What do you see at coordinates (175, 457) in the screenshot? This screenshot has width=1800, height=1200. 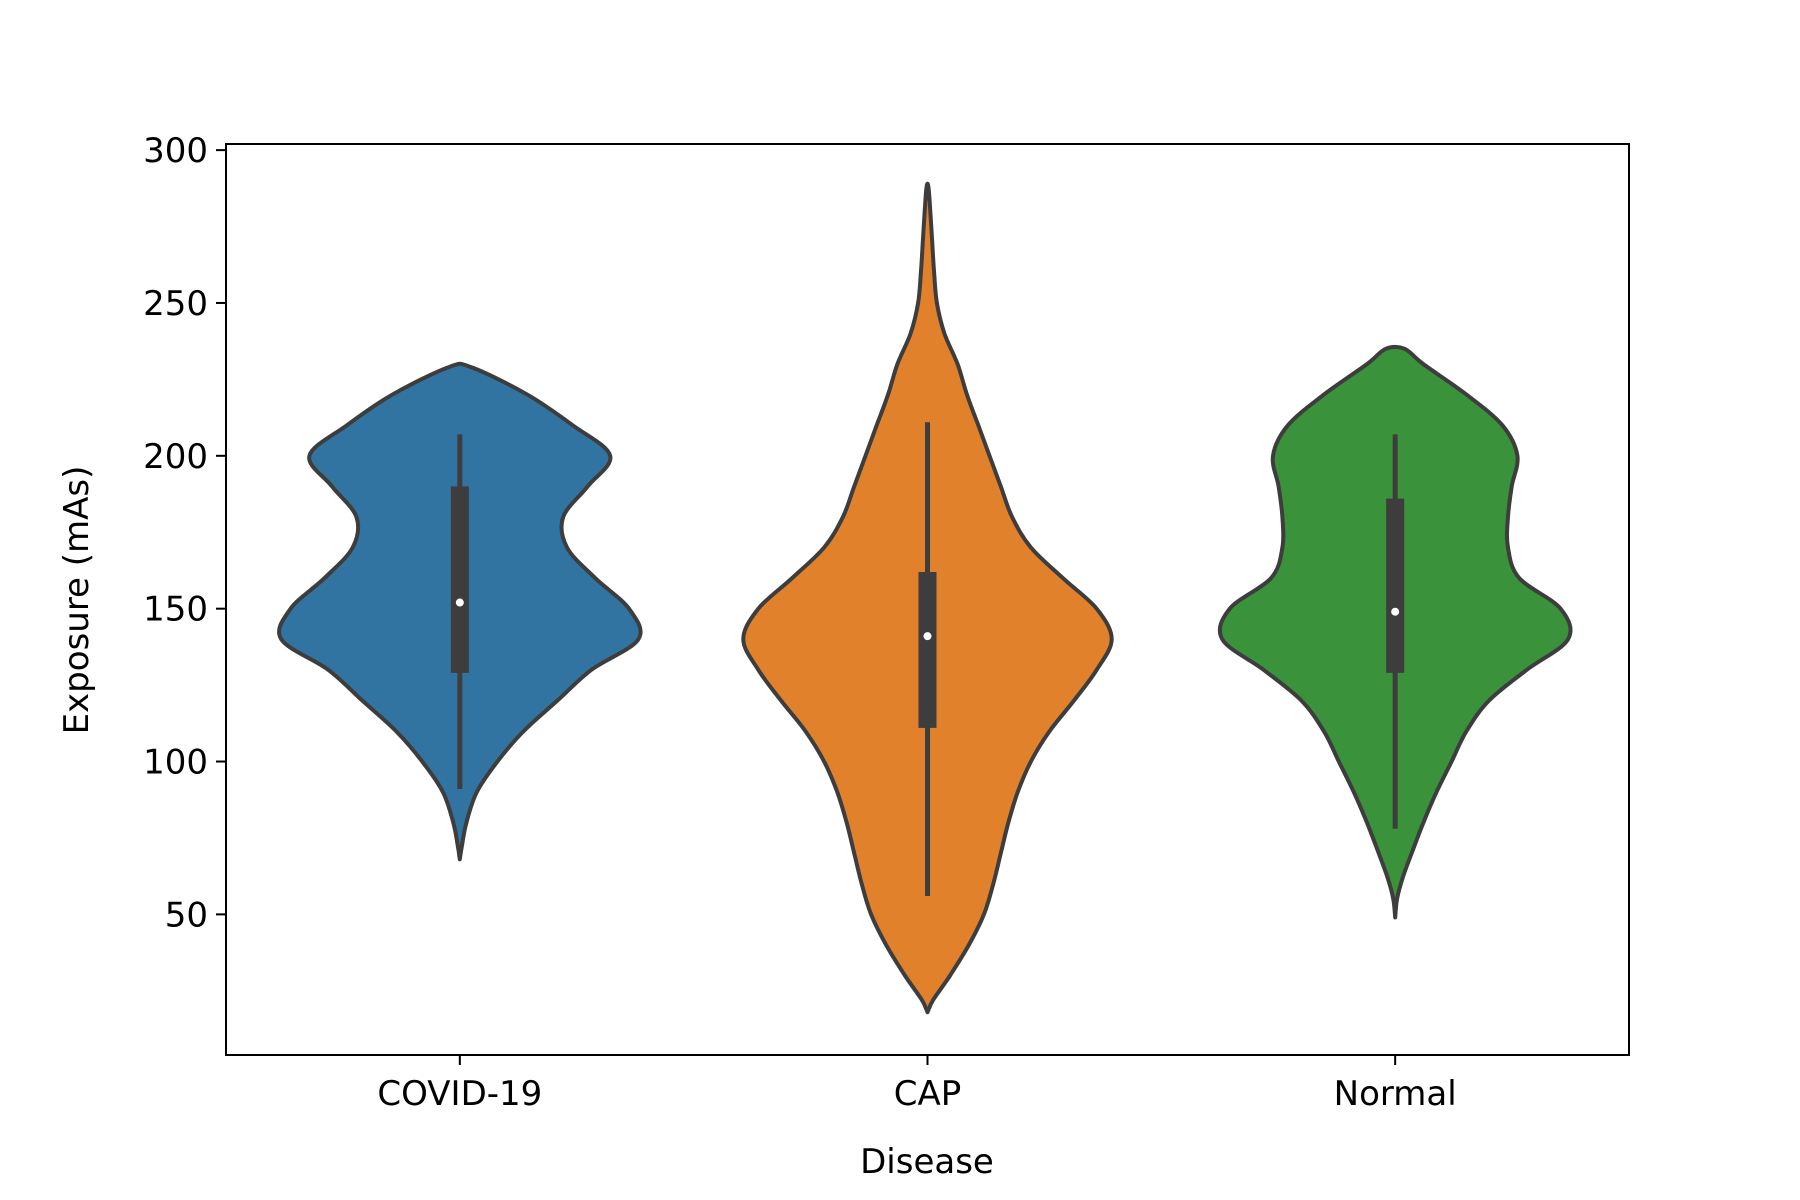 I see `y-tick-label-200: 200` at bounding box center [175, 457].